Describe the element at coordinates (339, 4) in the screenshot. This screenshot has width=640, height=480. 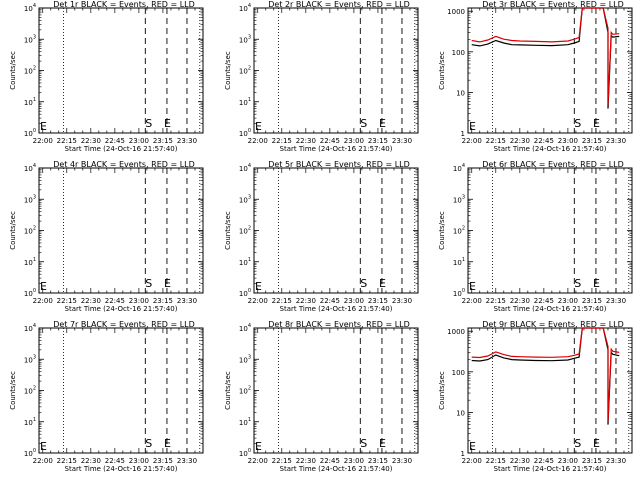
I see `panel-title: Det 2r BLACK = Events, RED = LLD` at that location.